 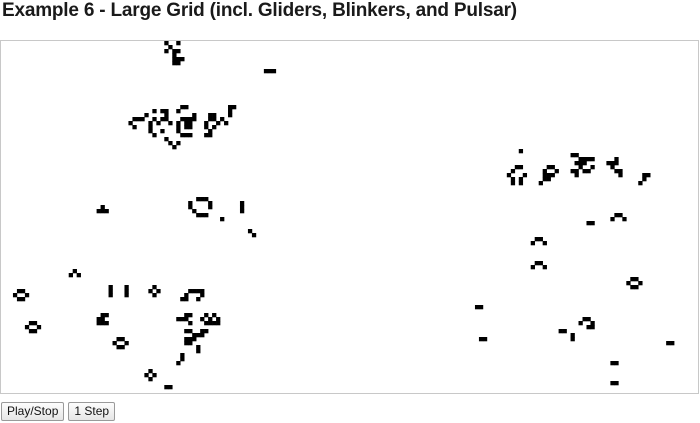 I want to click on play-stop-button: Play/Stop, so click(x=33, y=411).